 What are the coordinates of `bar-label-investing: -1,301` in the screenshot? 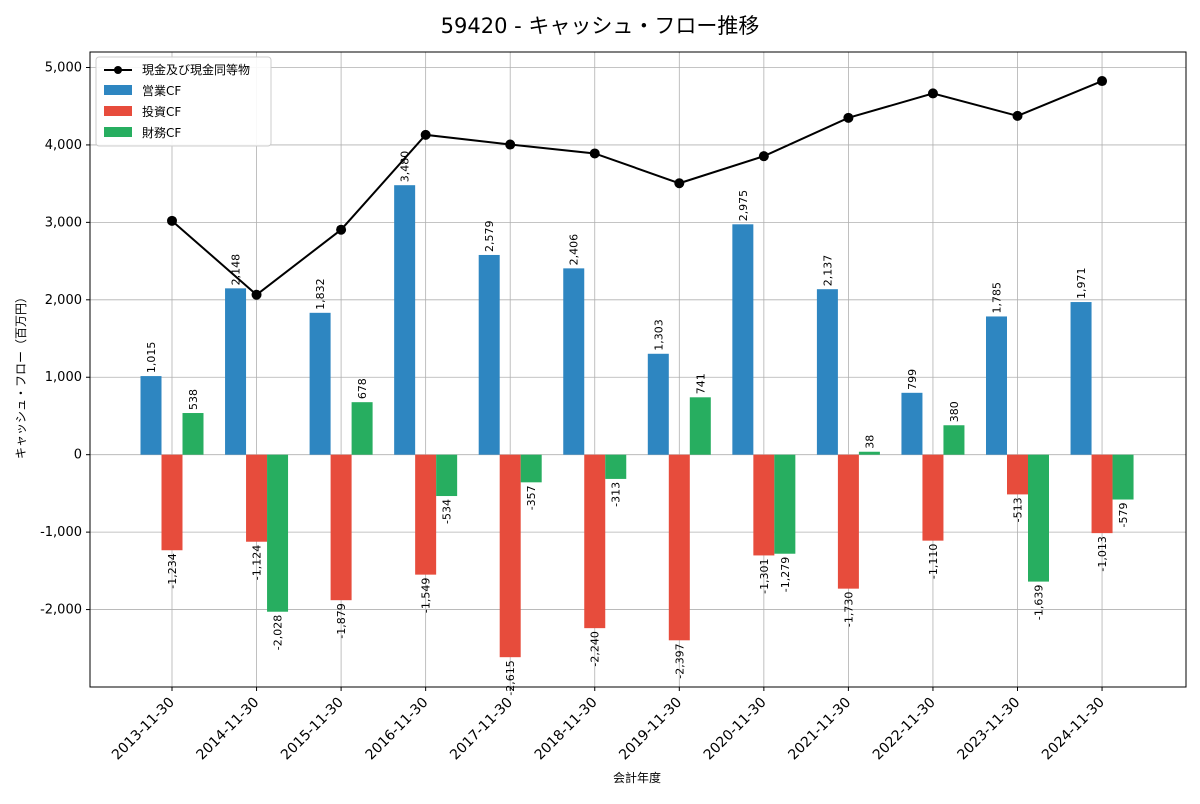 It's located at (764, 575).